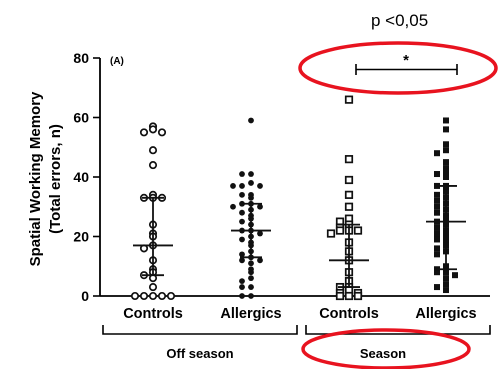 The width and height of the screenshot is (498, 369). What do you see at coordinates (400, 20) in the screenshot?
I see `p-value-label: p <0,05` at bounding box center [400, 20].